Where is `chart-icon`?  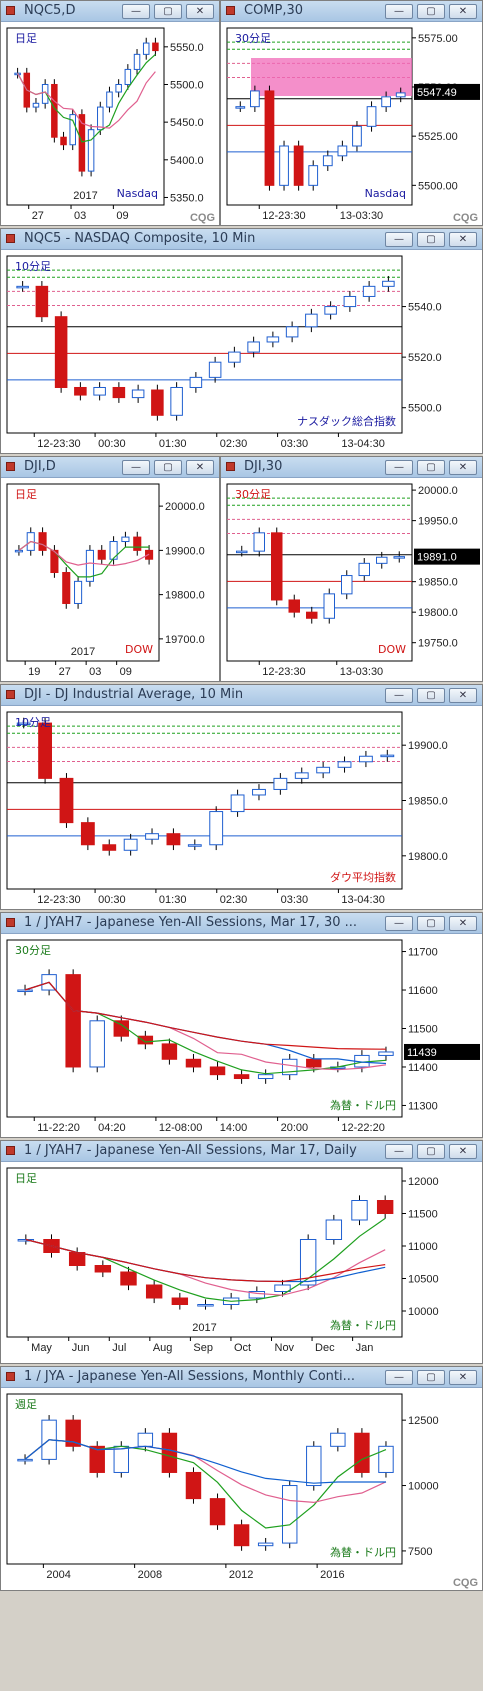 chart-icon is located at coordinates (230, 466).